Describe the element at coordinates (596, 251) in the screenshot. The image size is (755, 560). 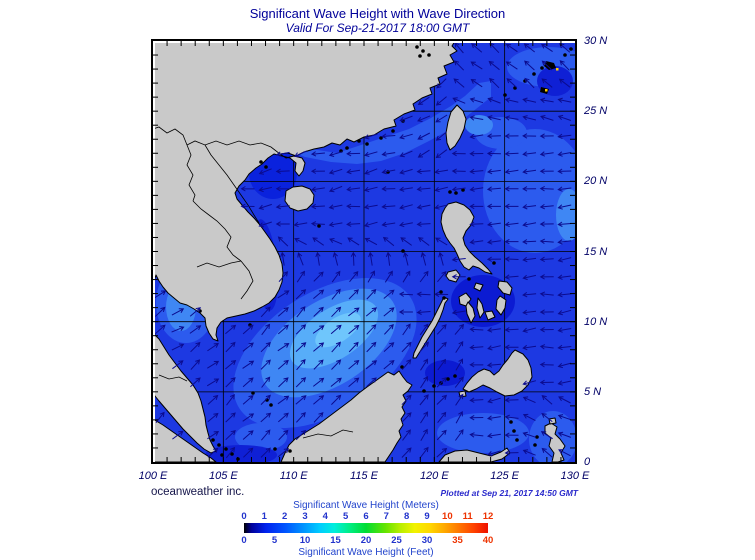
I see `lat-label: 15 N` at that location.